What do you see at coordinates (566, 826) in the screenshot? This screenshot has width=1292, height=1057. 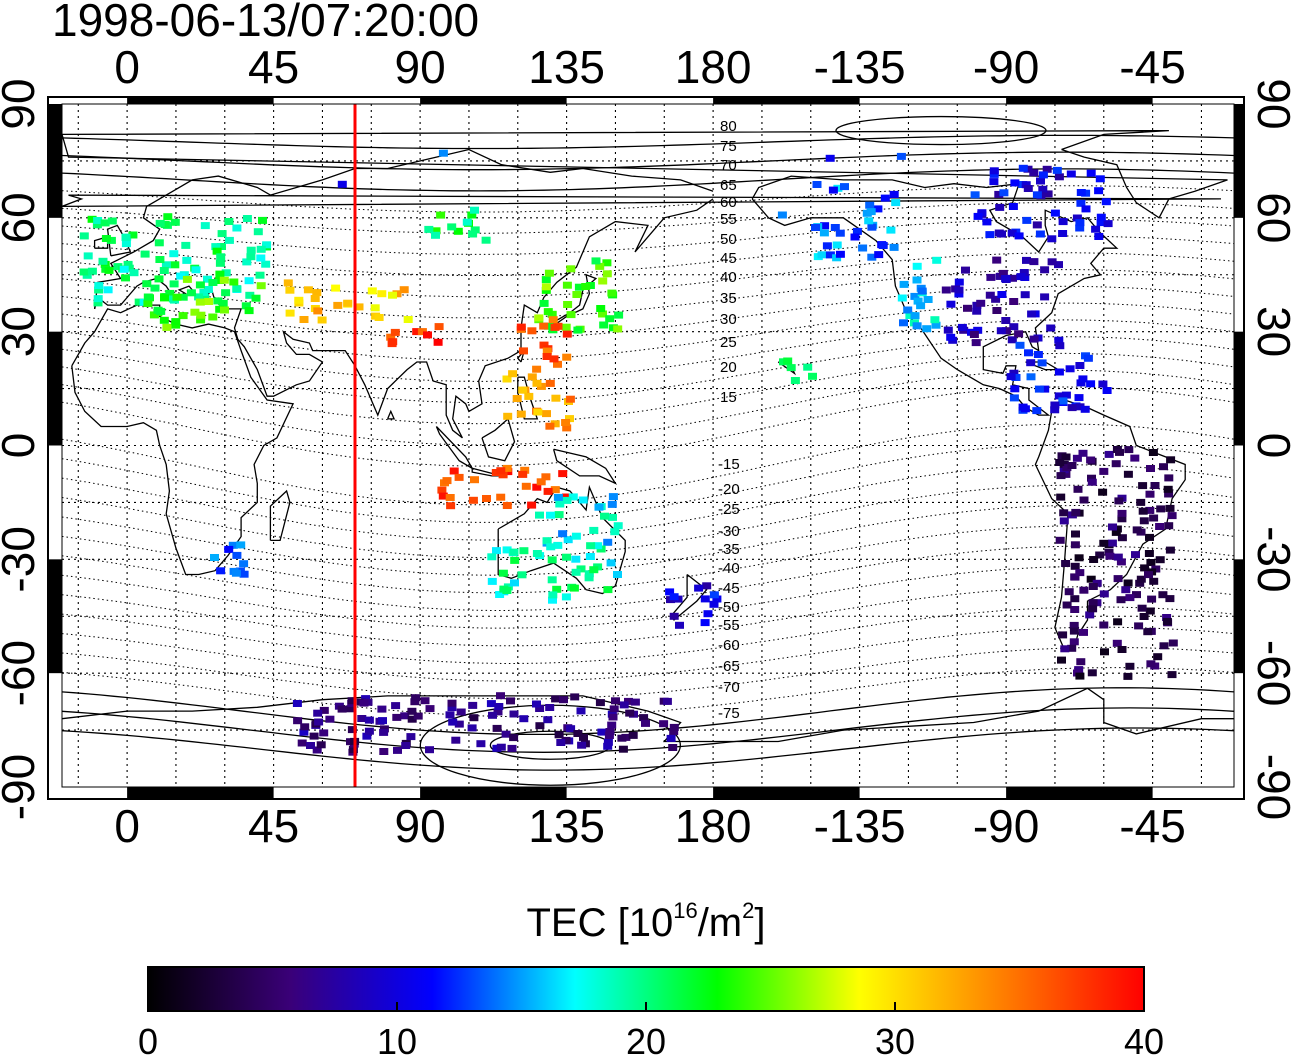 I see `lon-tick-label-bottom: 135` at bounding box center [566, 826].